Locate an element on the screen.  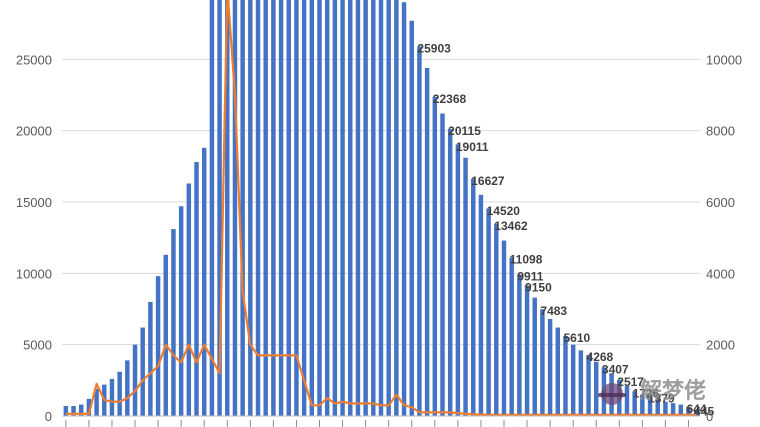
data-label: 3407 is located at coordinates (615, 369).